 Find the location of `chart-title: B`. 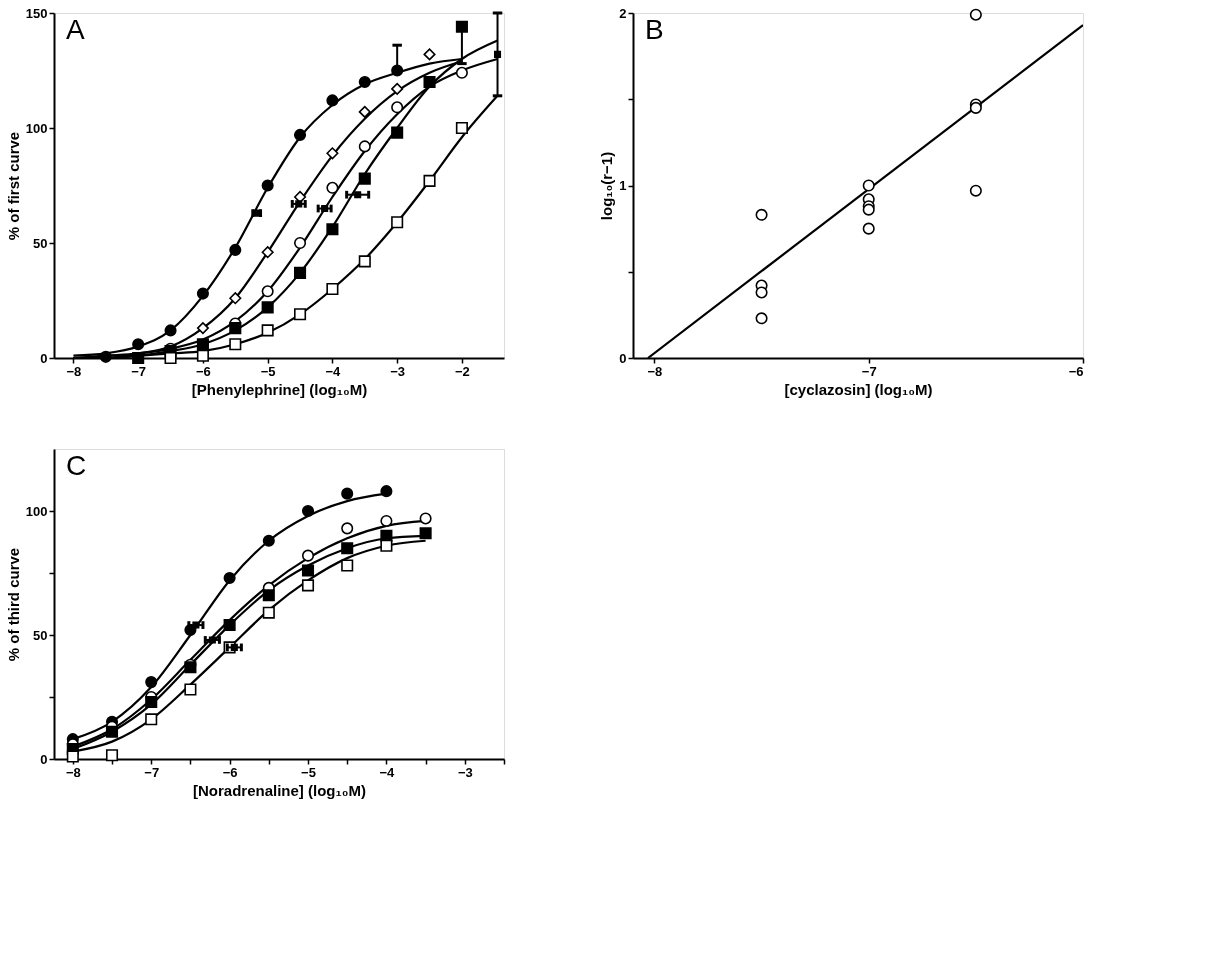

chart-title: B is located at coordinates (654, 29).